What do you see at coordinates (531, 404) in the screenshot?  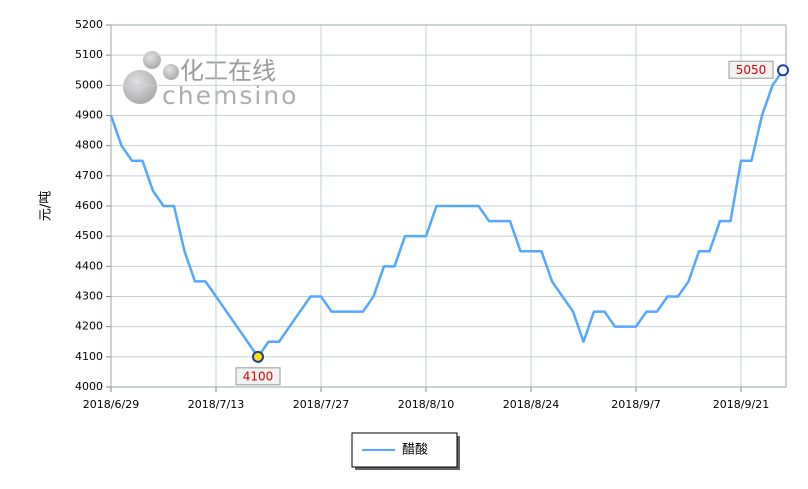 I see `x-tick-label: 2018/8/24` at bounding box center [531, 404].